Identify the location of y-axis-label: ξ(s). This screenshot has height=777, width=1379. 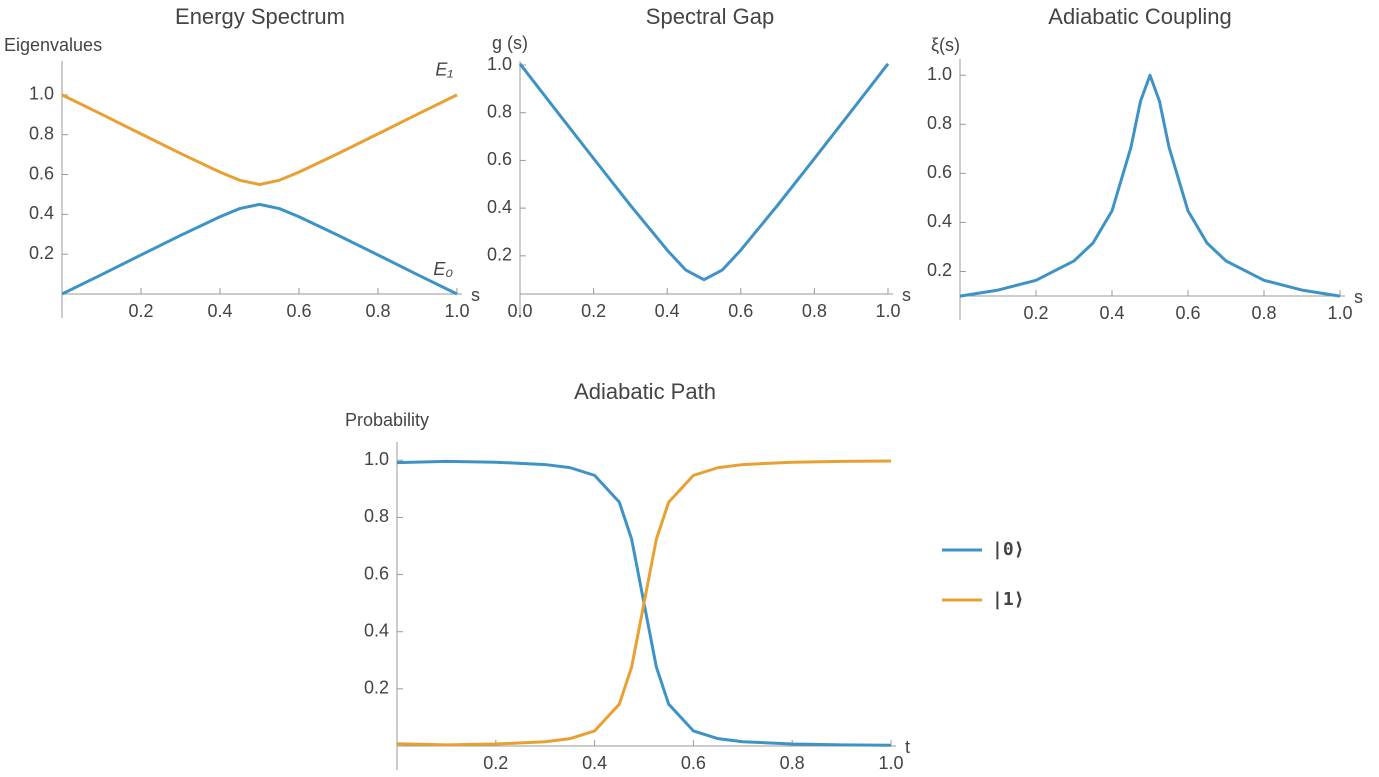
(945, 45).